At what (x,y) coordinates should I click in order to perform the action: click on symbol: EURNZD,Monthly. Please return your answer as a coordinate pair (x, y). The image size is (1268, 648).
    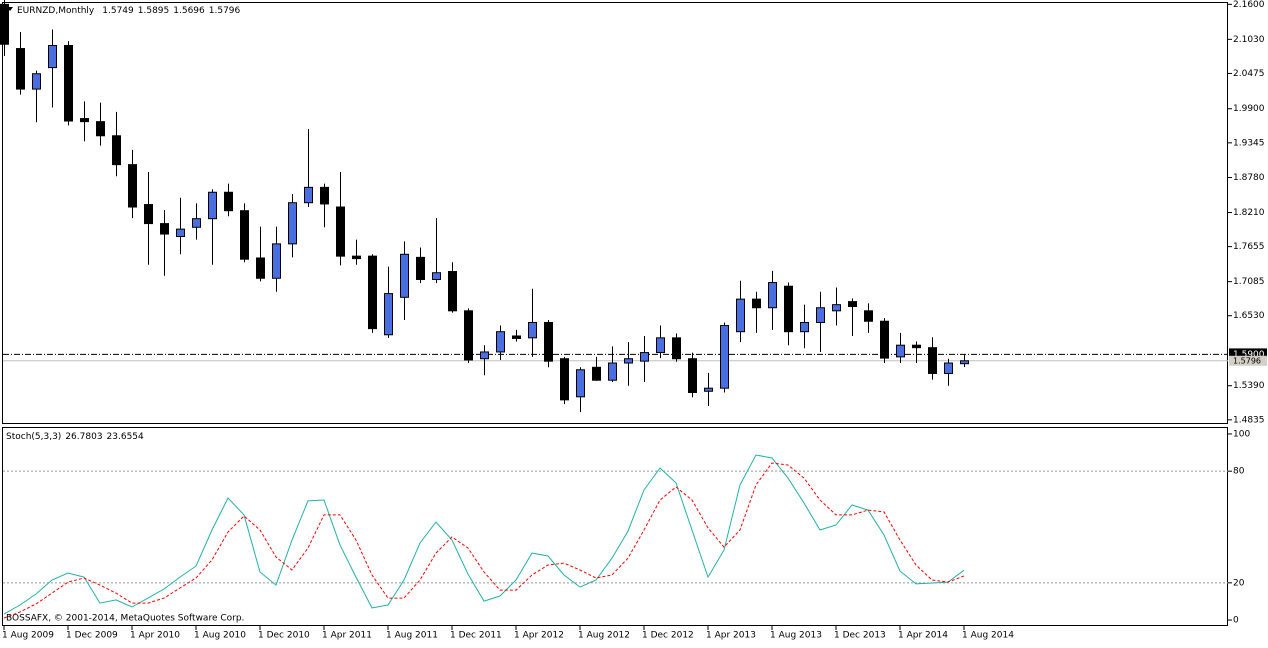
    Looking at the image, I should click on (56, 11).